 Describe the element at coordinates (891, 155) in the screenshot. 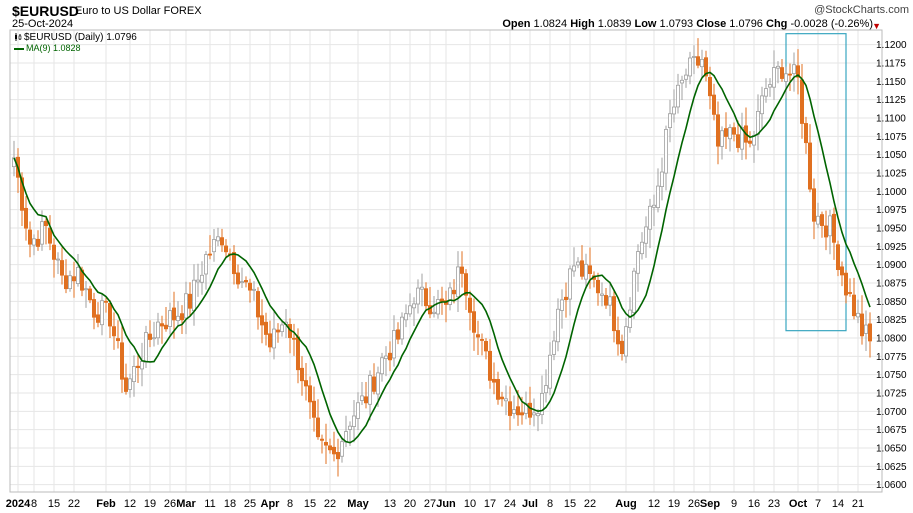

I see `y-tick-label: 1.1050` at that location.